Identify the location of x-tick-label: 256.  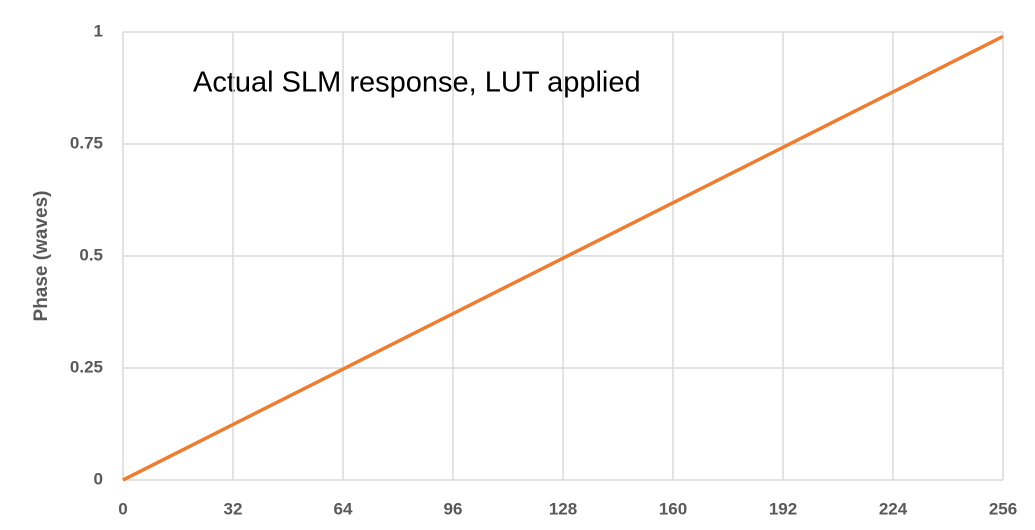
(1003, 508).